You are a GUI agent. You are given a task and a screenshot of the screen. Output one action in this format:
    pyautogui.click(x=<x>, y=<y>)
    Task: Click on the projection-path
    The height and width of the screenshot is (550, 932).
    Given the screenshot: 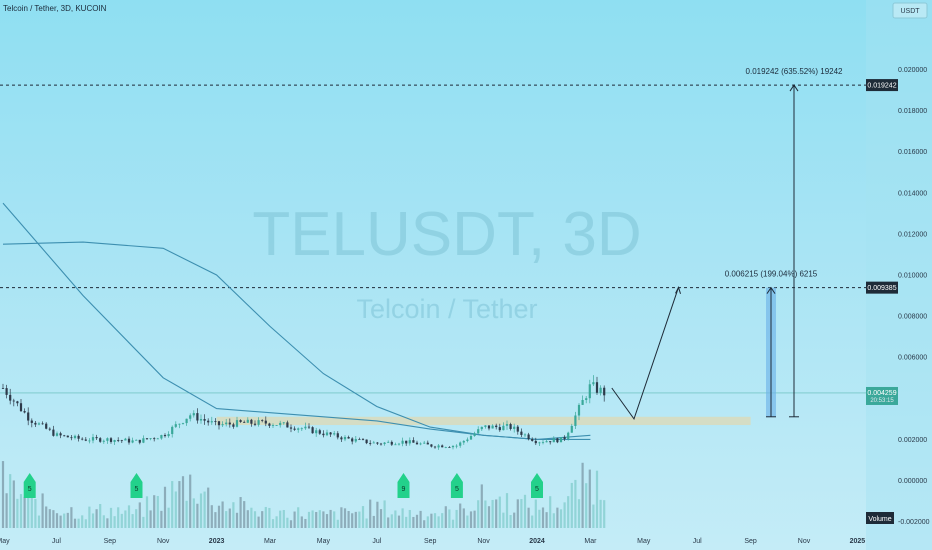 What is the action you would take?
    pyautogui.click(x=645, y=353)
    